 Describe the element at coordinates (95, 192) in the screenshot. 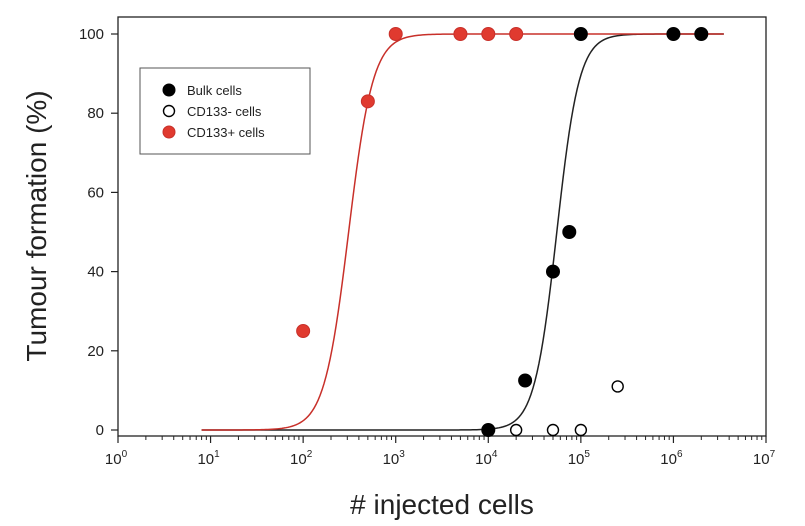

I see `y-tick-label: 60` at that location.